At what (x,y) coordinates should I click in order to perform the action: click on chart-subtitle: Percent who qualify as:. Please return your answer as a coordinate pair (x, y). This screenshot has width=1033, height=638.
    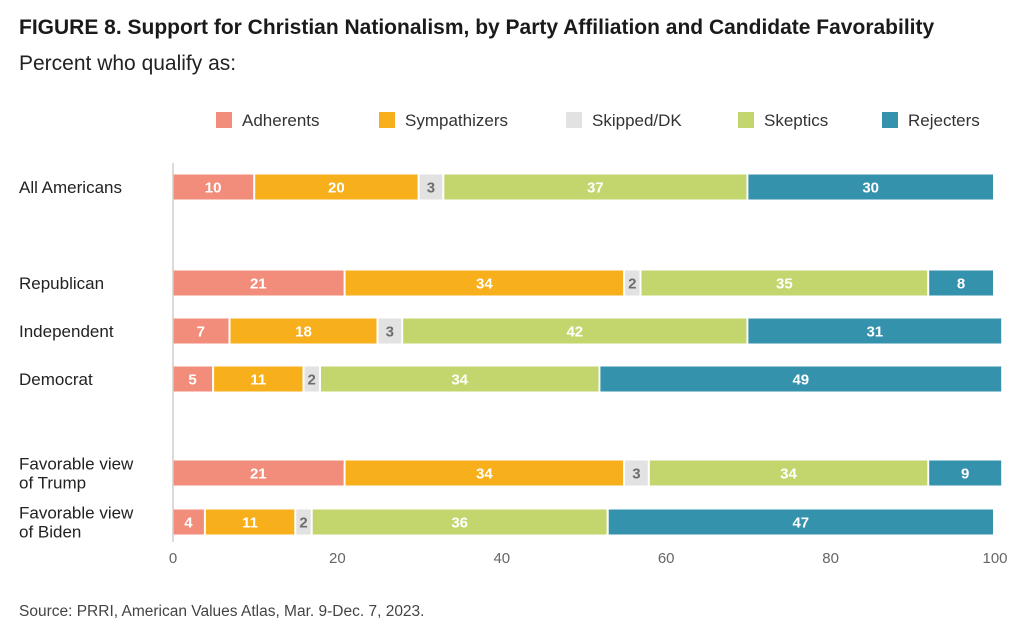
    Looking at the image, I should click on (128, 63).